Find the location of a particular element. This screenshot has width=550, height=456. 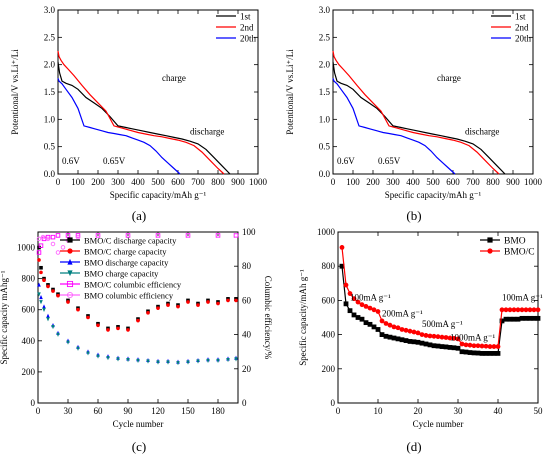

y-tick-label: 200 is located at coordinates (329, 369).